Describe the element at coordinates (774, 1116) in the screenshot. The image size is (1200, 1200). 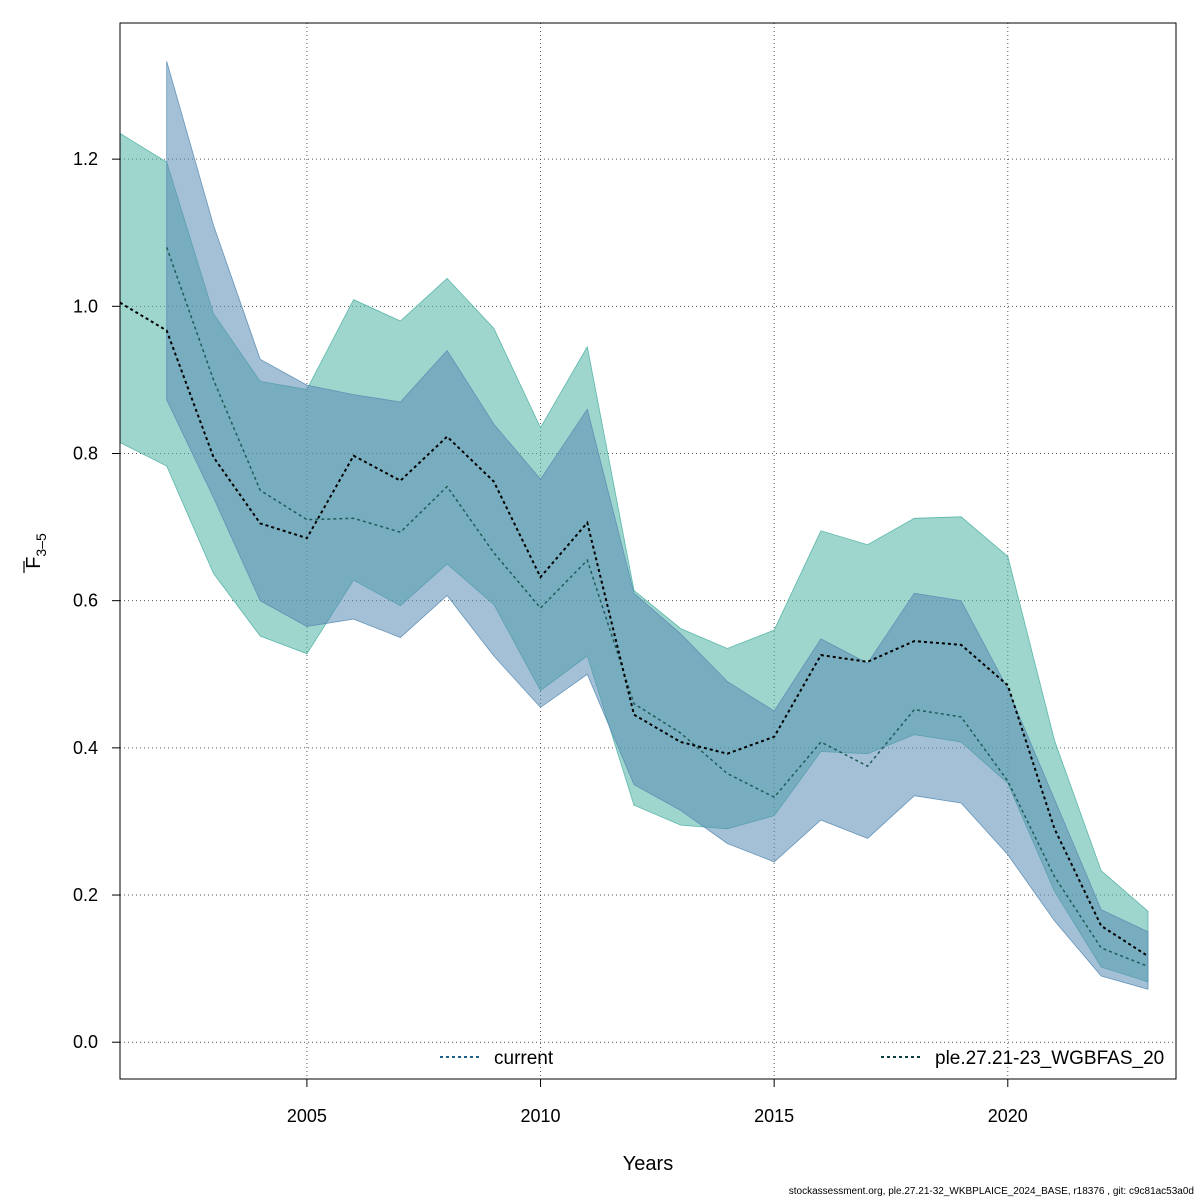
I see `x-tick-label-2015: 2015` at that location.